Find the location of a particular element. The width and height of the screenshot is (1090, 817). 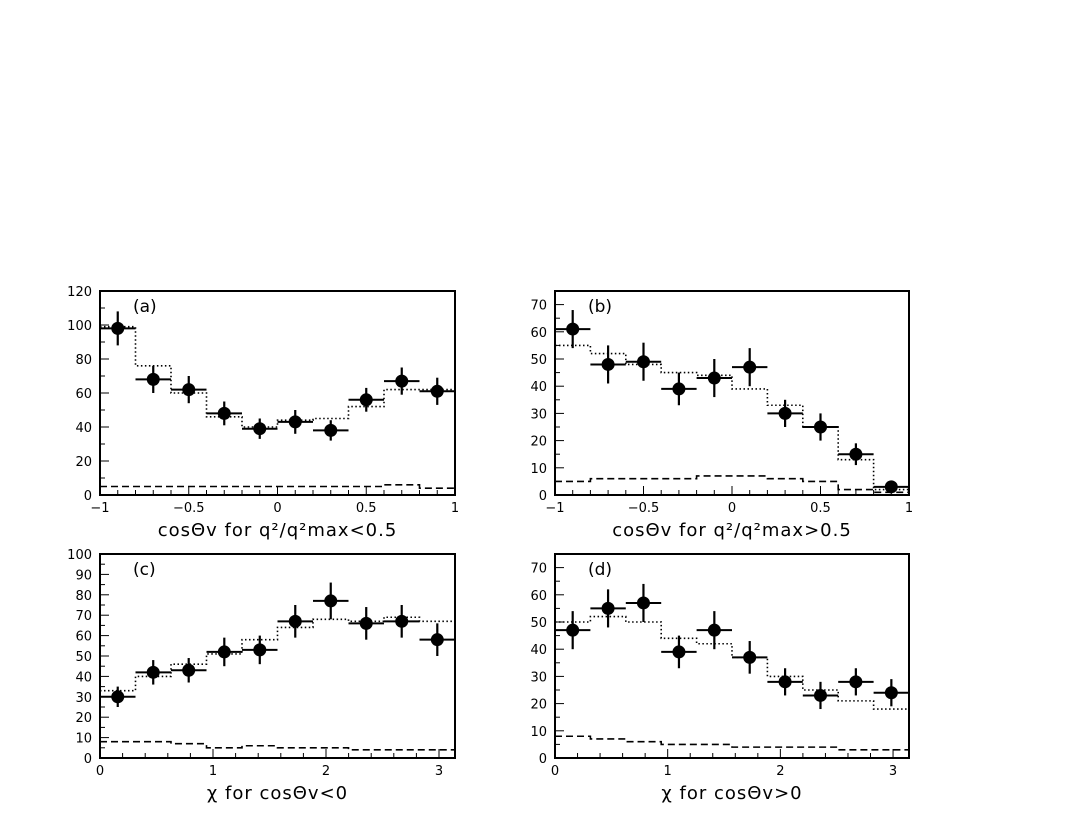

x-tick-label: −1 is located at coordinates (99, 508).